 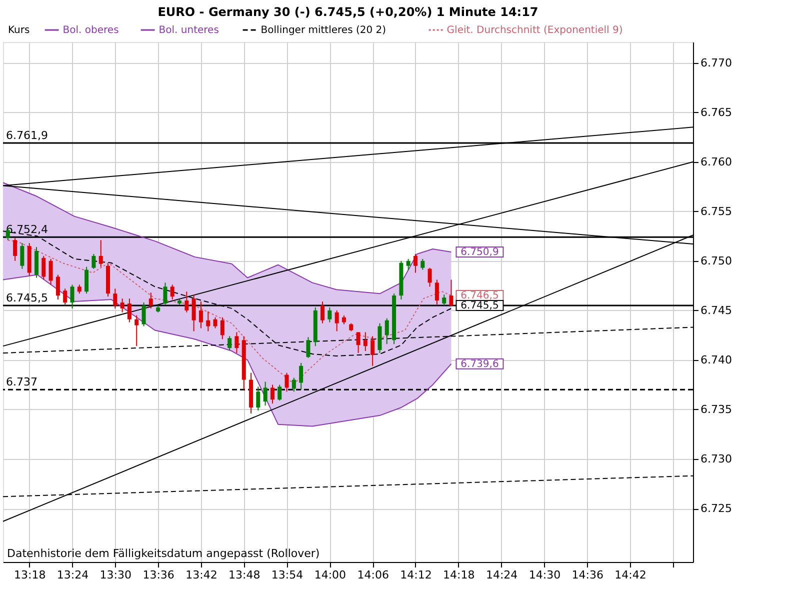 What do you see at coordinates (716, 459) in the screenshot?
I see `y-tick-label: 6.730` at bounding box center [716, 459].